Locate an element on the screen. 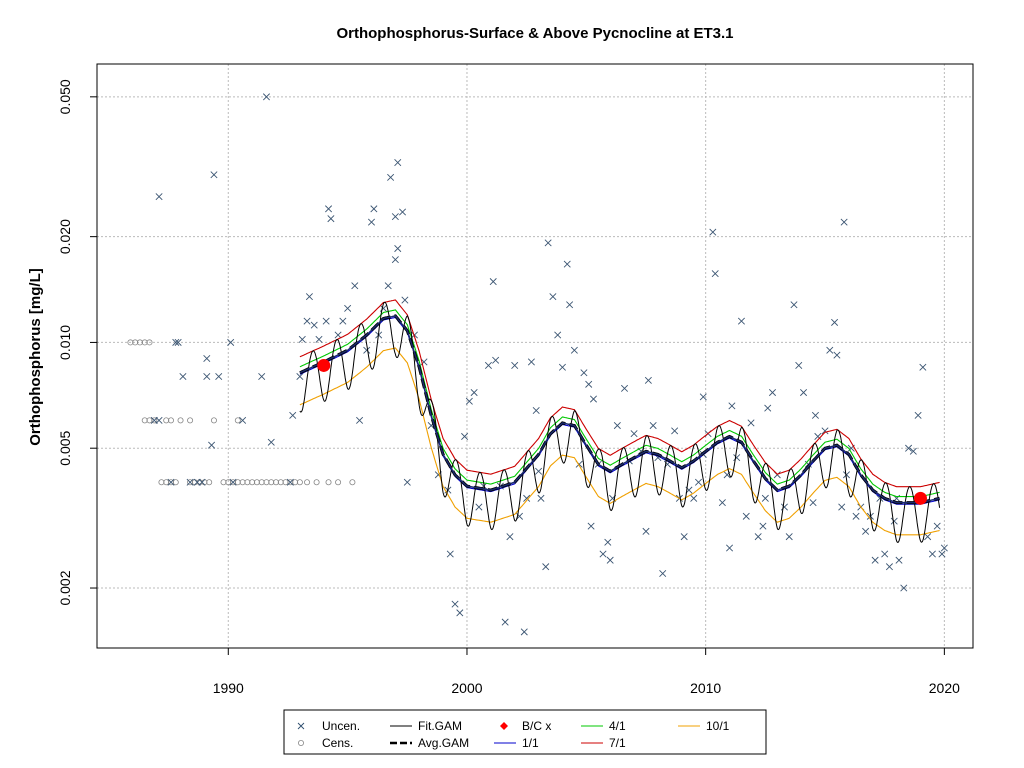 The image size is (1024, 768). y-tick-label: 0.005 is located at coordinates (65, 447).